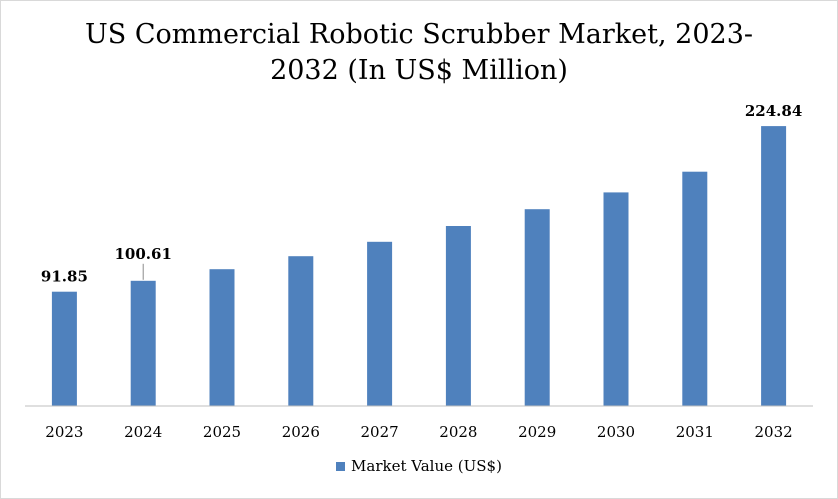 This screenshot has height=499, width=838. I want to click on data-label-2023: 91.85, so click(64, 277).